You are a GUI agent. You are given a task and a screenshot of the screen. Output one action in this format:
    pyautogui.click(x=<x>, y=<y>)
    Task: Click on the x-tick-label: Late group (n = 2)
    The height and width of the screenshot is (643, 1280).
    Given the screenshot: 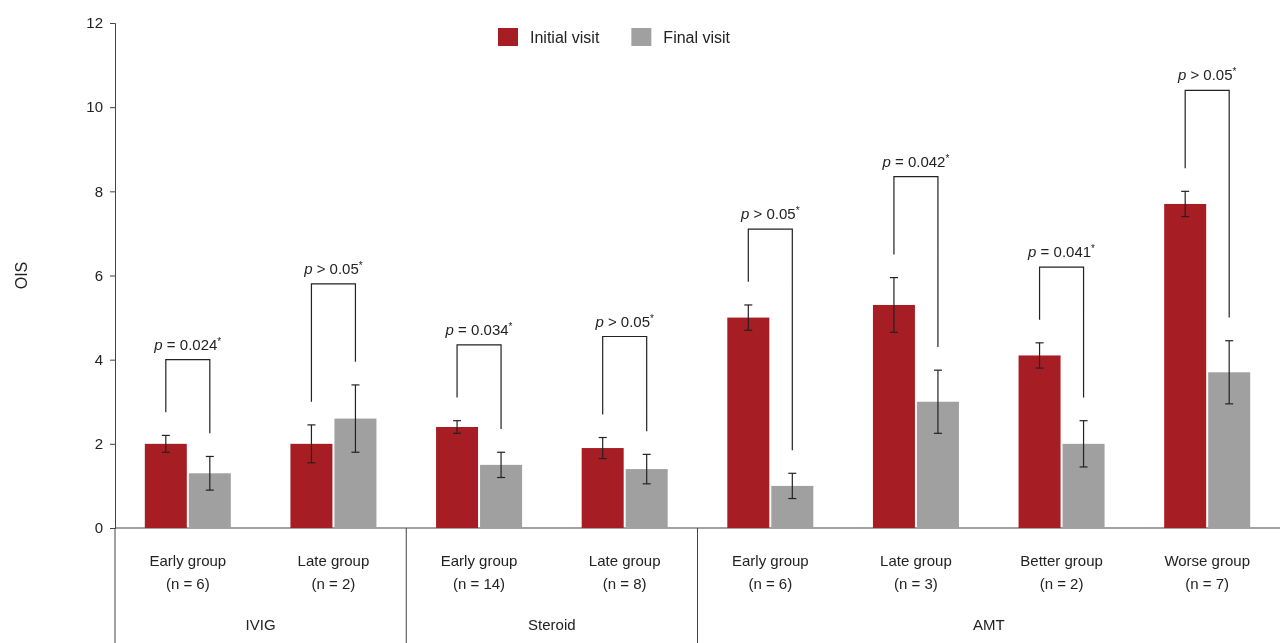 What is the action you would take?
    pyautogui.click(x=333, y=572)
    